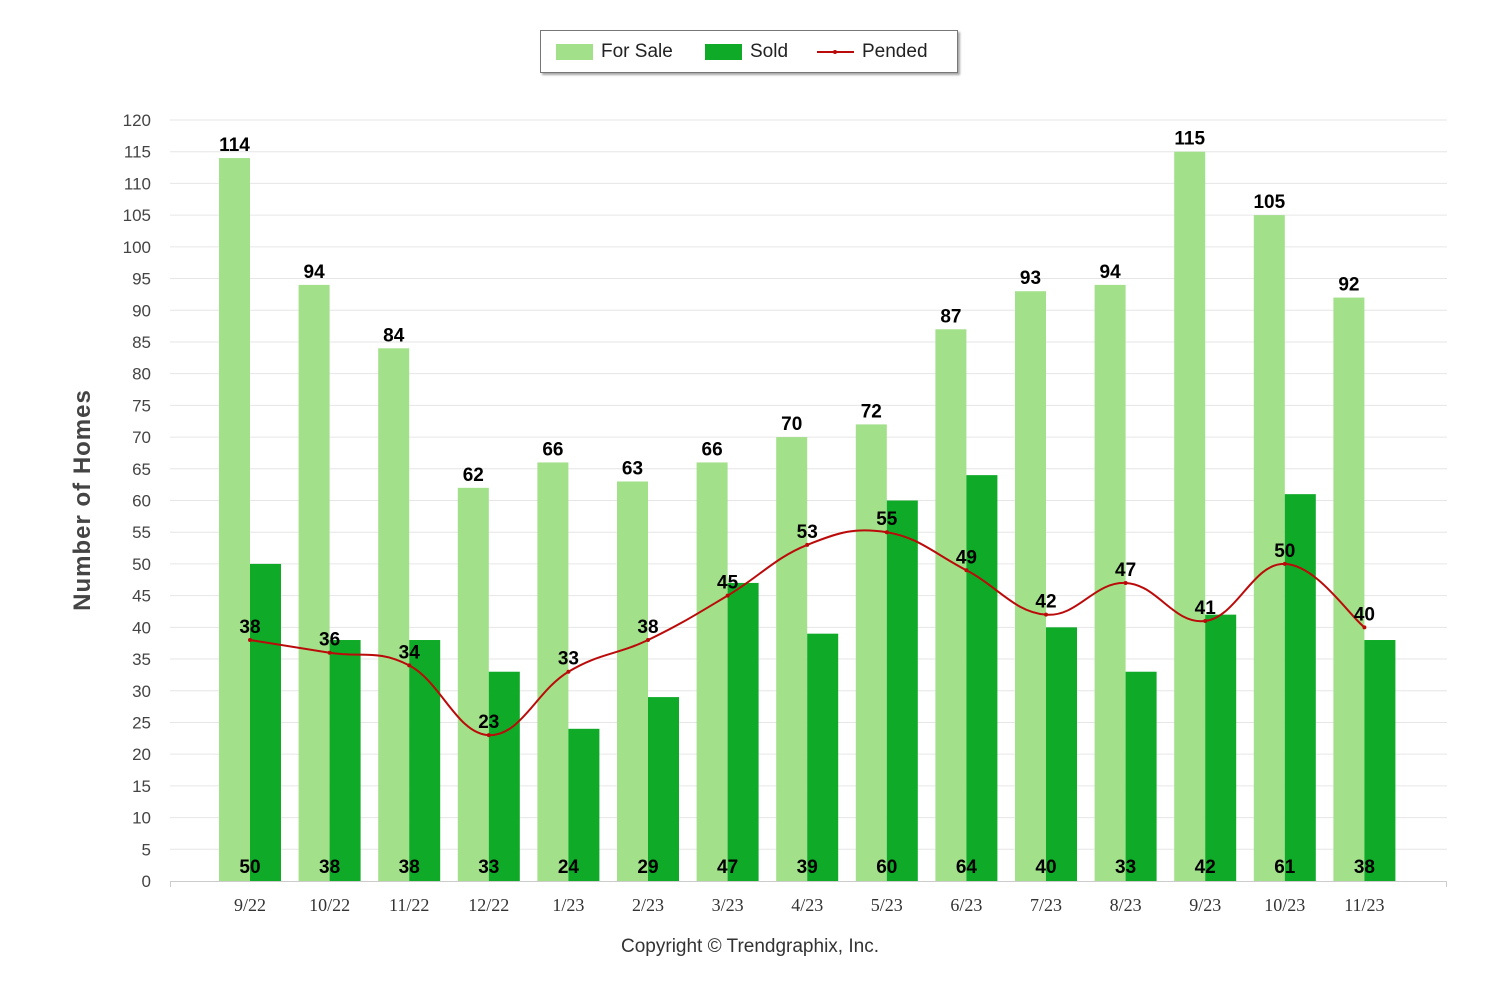 Image resolution: width=1500 pixels, height=1000 pixels. Describe the element at coordinates (1284, 905) in the screenshot. I see `x-tick-label: 10/23` at that location.